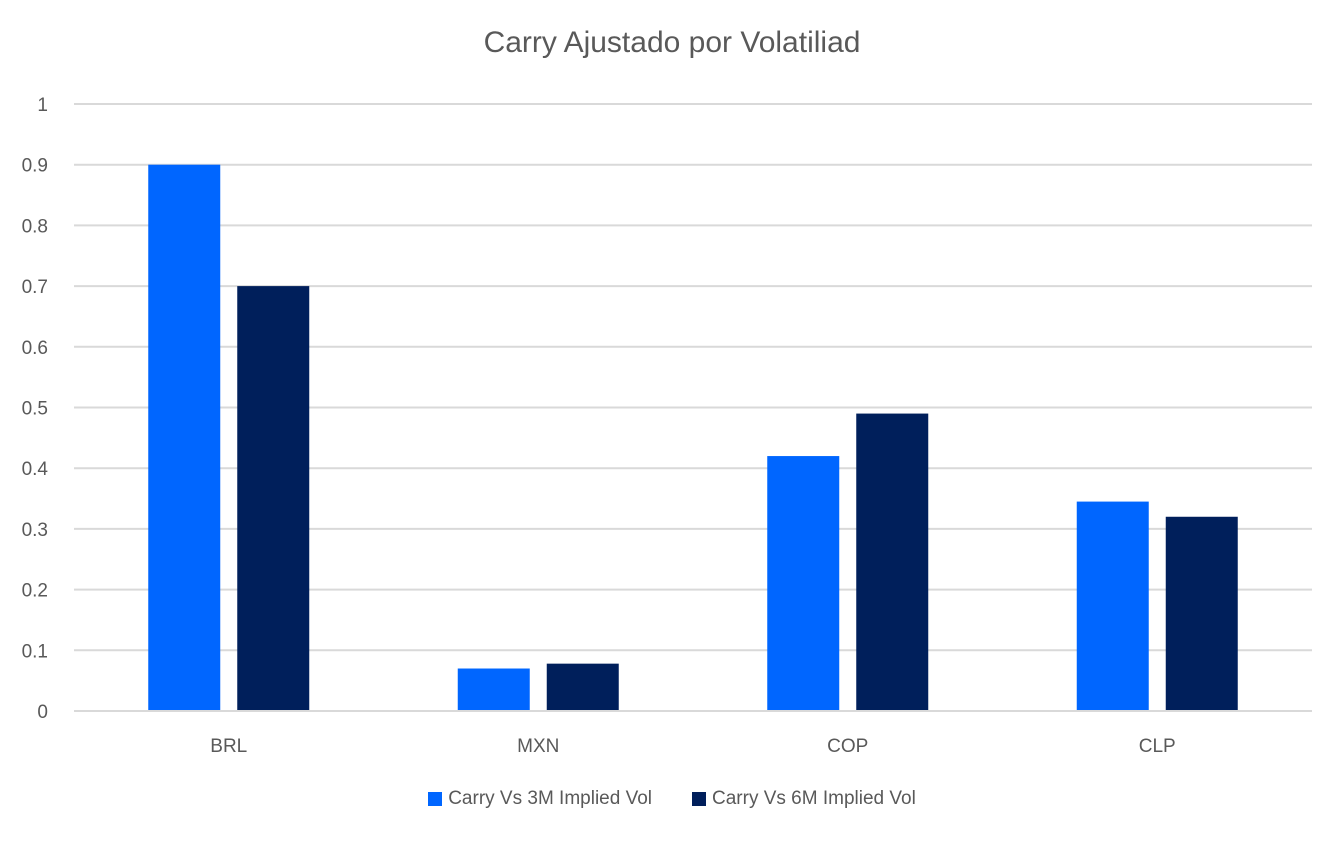 The image size is (1344, 842). I want to click on x-tick-label: COP, so click(847, 746).